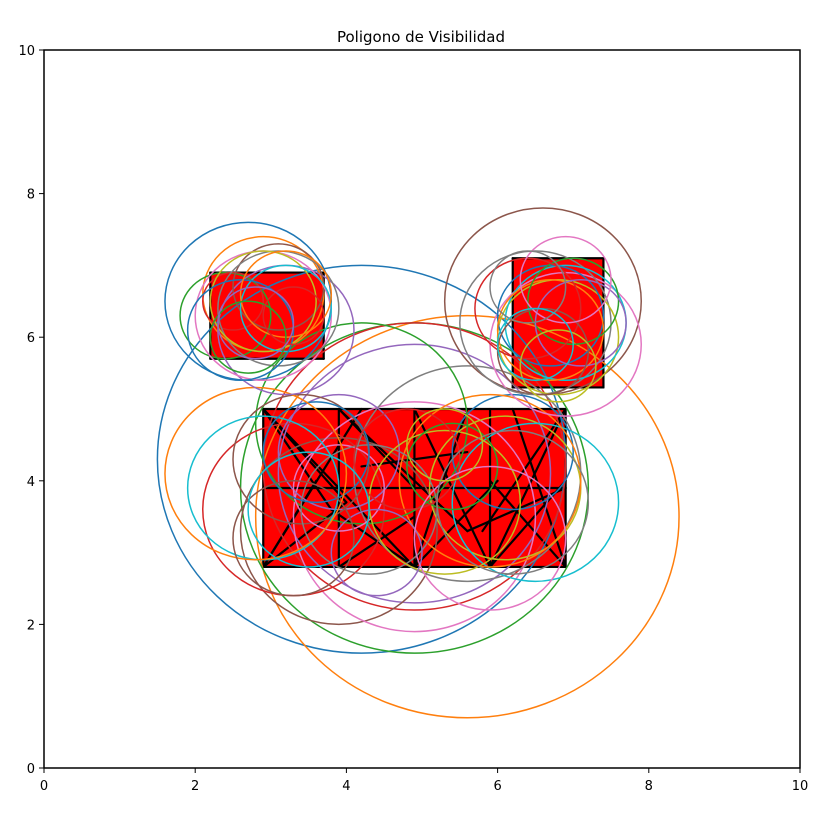  I want to click on x-tick-label: 10, so click(800, 786).